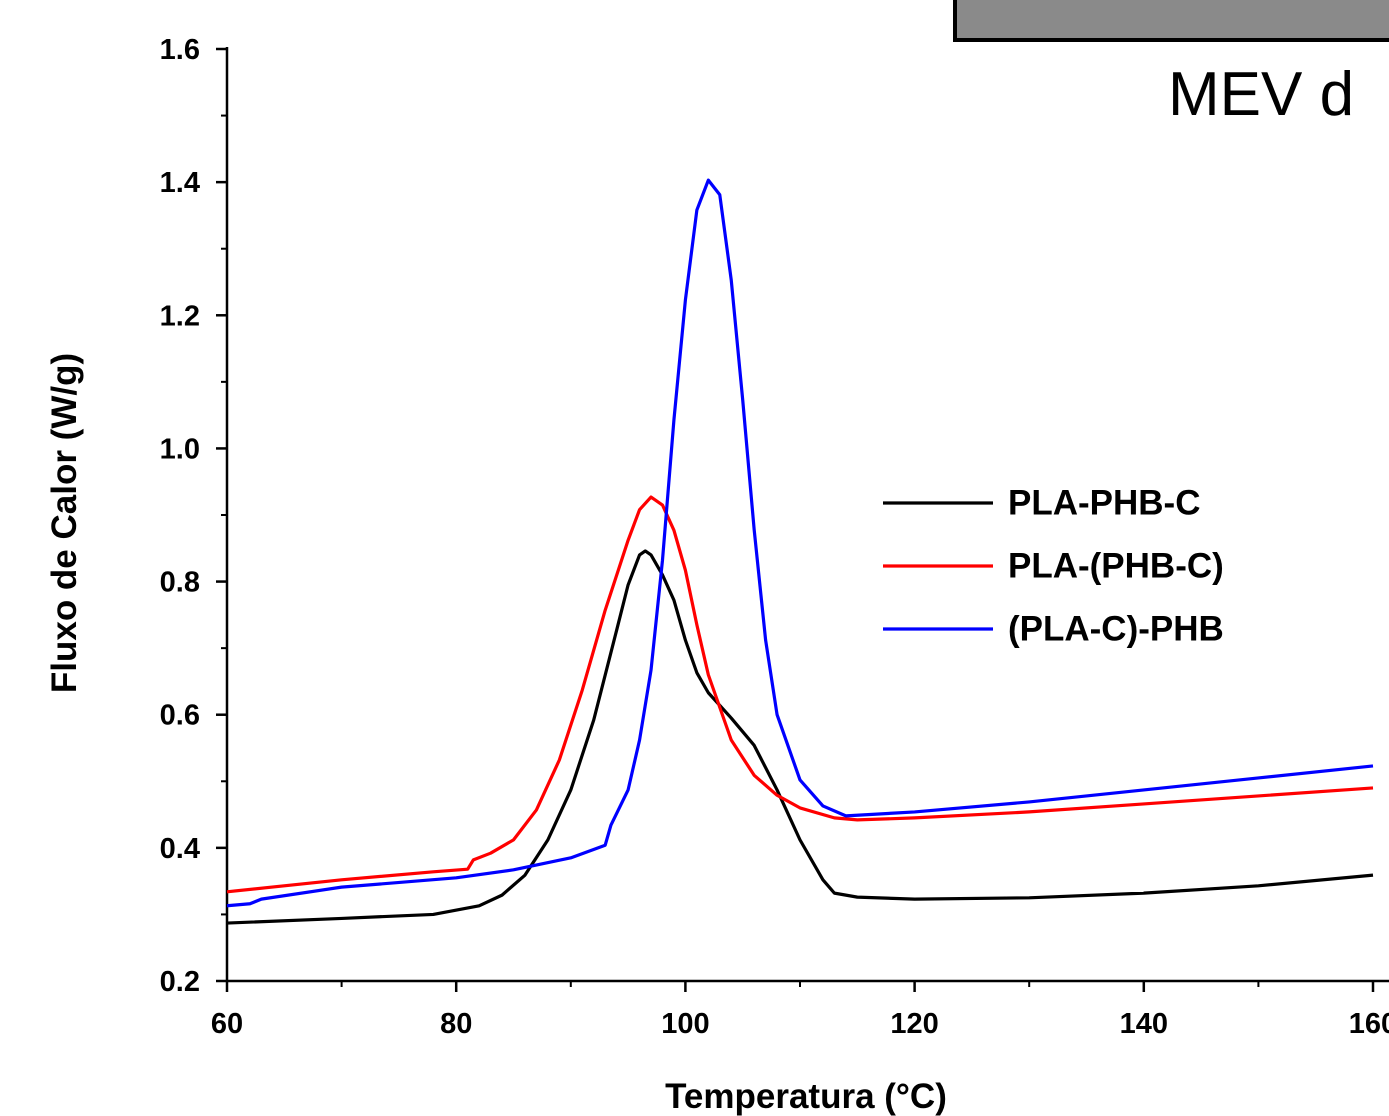  Describe the element at coordinates (180, 316) in the screenshot. I see `y-tick-label: 1.2` at that location.